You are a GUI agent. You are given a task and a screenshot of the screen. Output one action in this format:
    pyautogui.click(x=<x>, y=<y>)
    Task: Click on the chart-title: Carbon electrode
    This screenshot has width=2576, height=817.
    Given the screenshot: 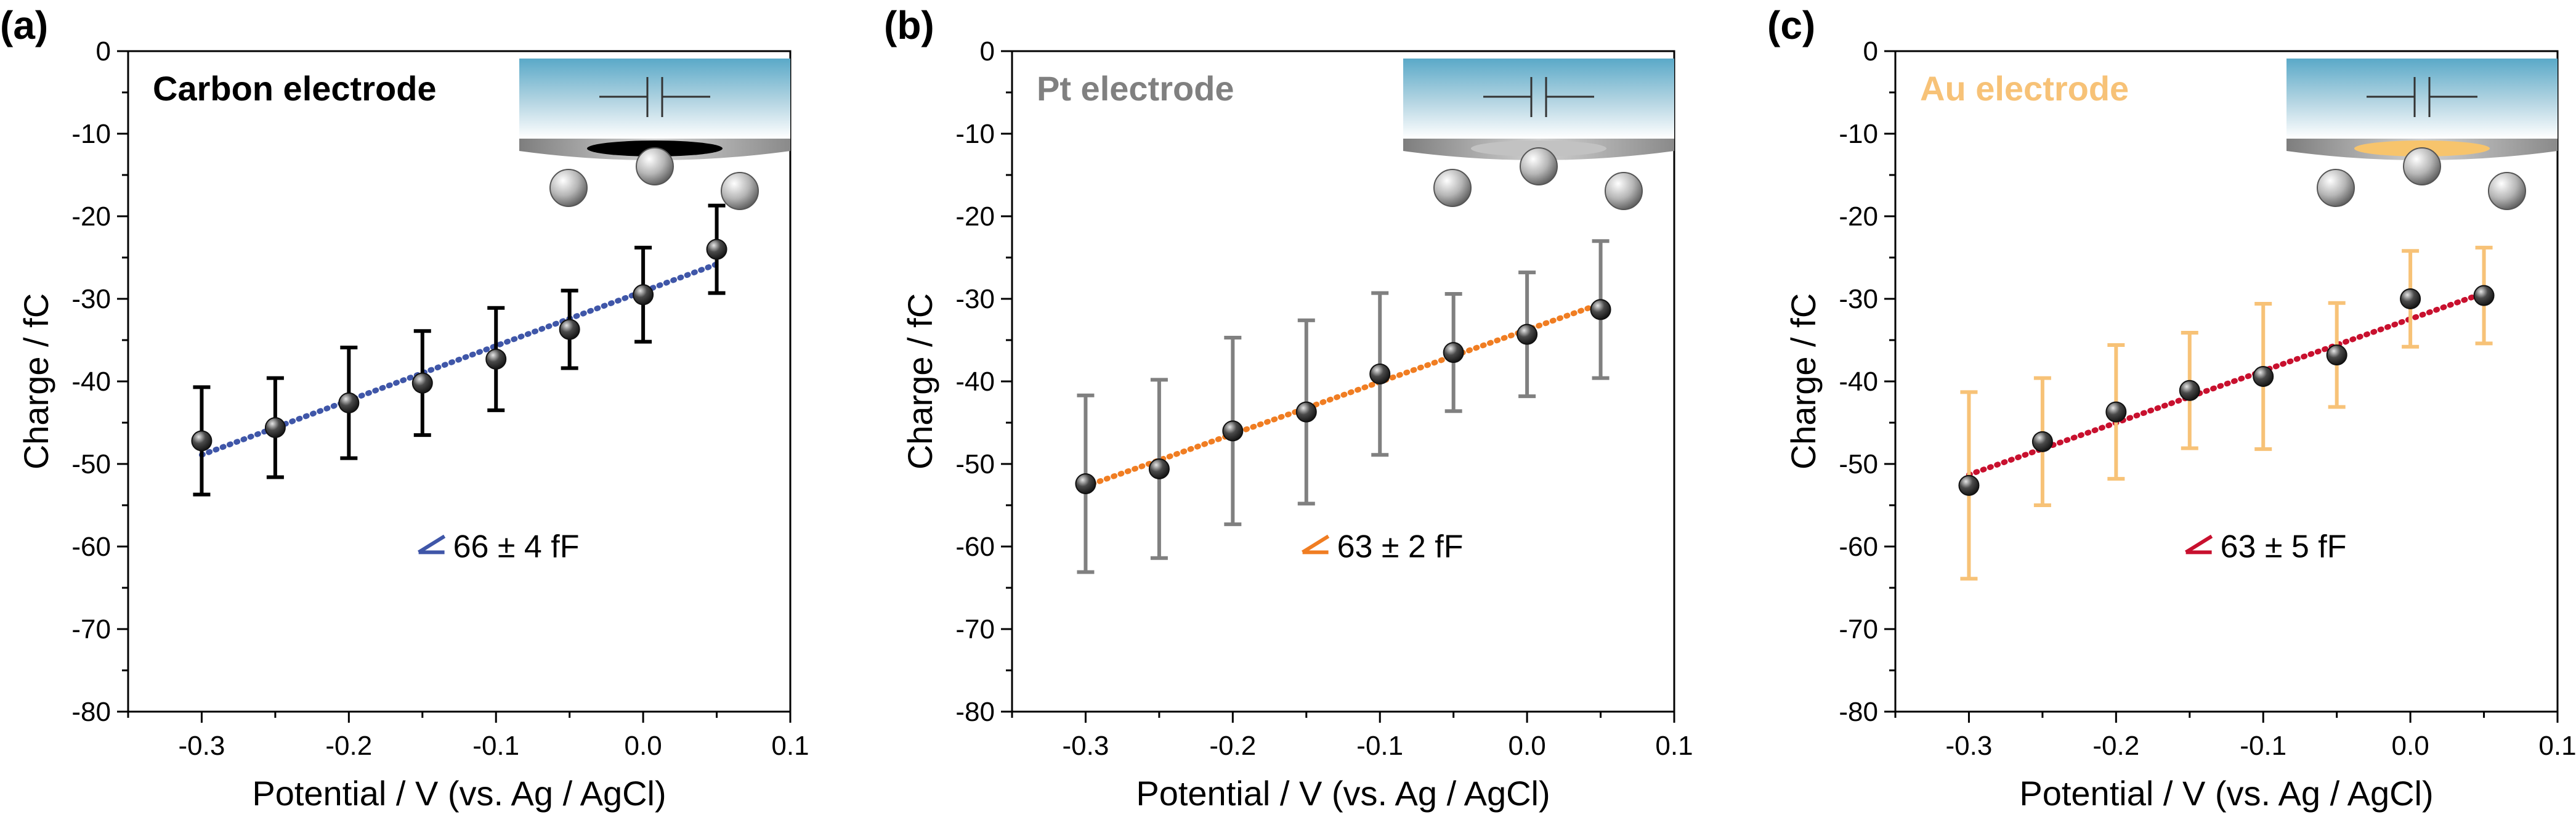 What is the action you would take?
    pyautogui.click(x=295, y=89)
    